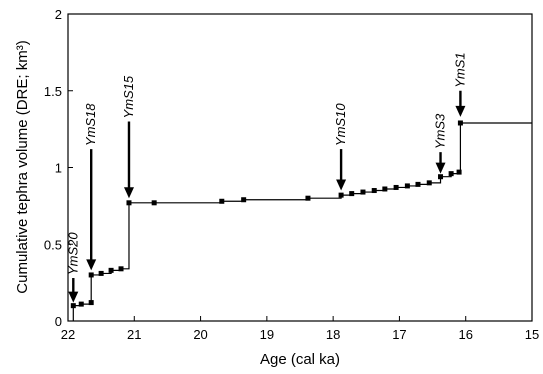 This screenshot has height=374, width=543. Describe the element at coordinates (532, 334) in the screenshot. I see `x-tick-label: 15` at that location.